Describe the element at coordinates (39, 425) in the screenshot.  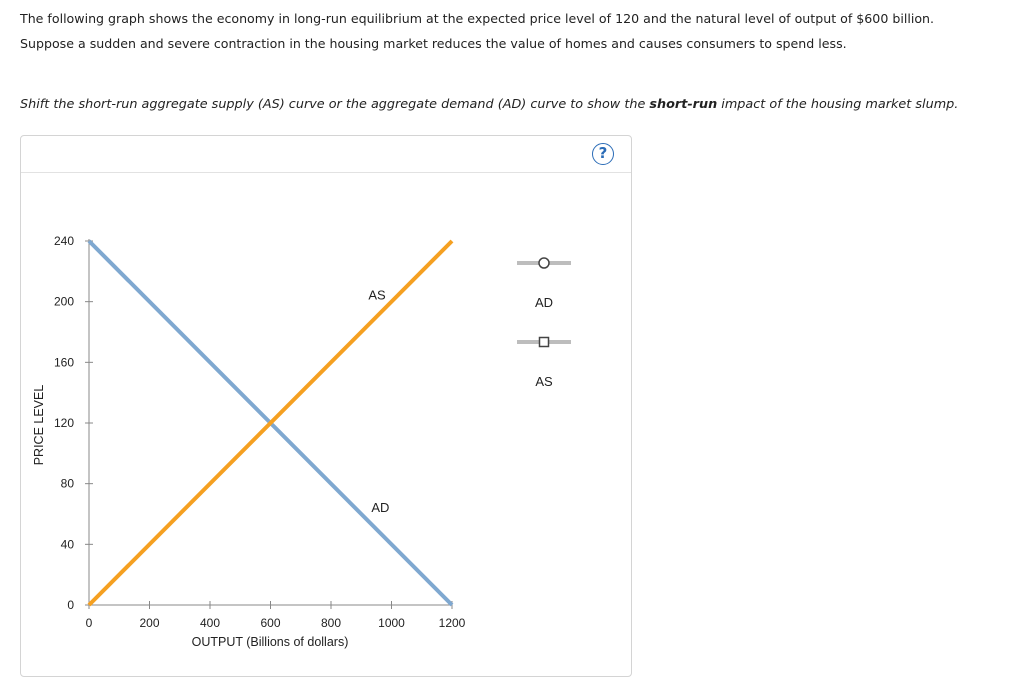
I see `y-axis-title: PRICE LEVEL` at that location.